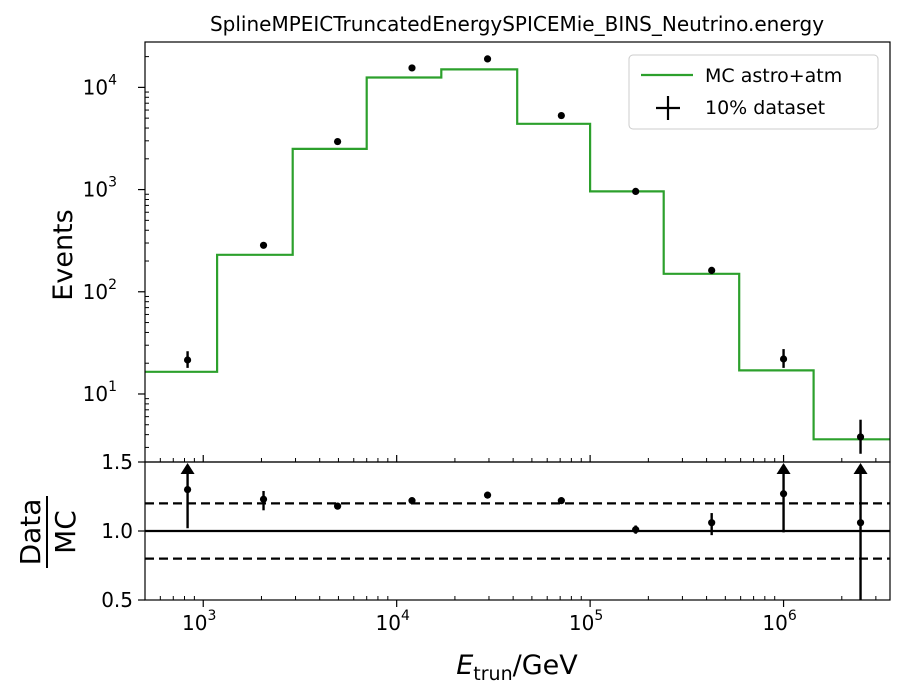  I want to click on y-axis-label: Events, so click(63, 254).